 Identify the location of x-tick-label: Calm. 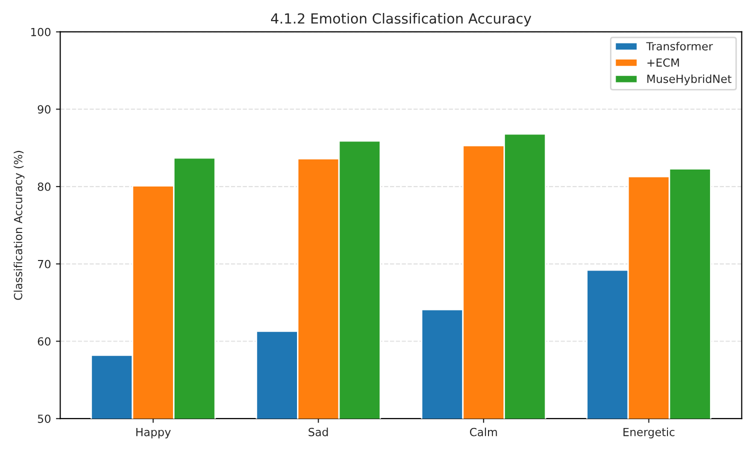
(483, 432).